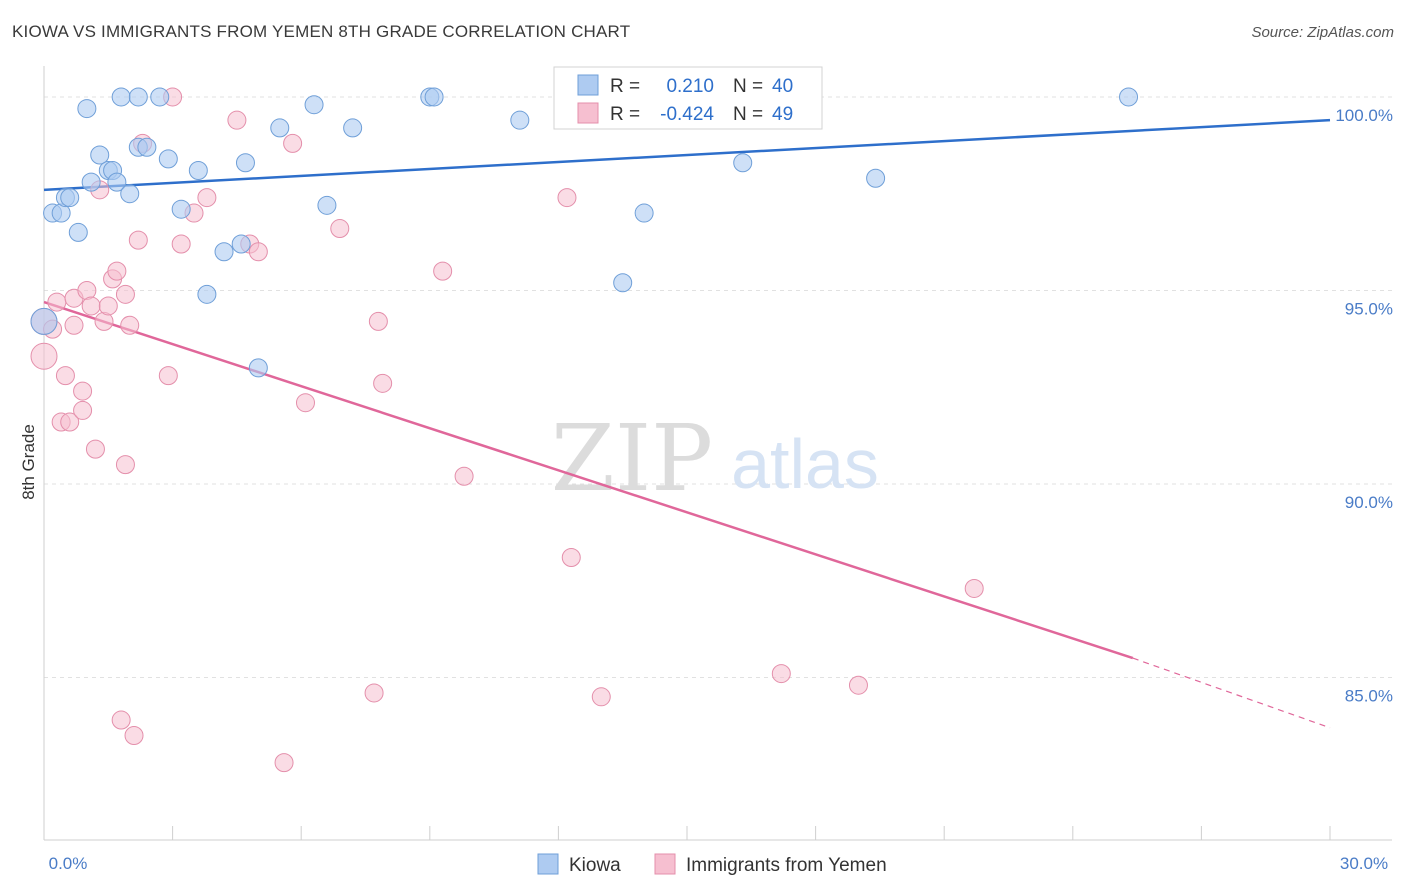 This screenshot has width=1406, height=892. Describe the element at coordinates (548, 864) in the screenshot. I see `legend-swatch-kiowa` at that location.